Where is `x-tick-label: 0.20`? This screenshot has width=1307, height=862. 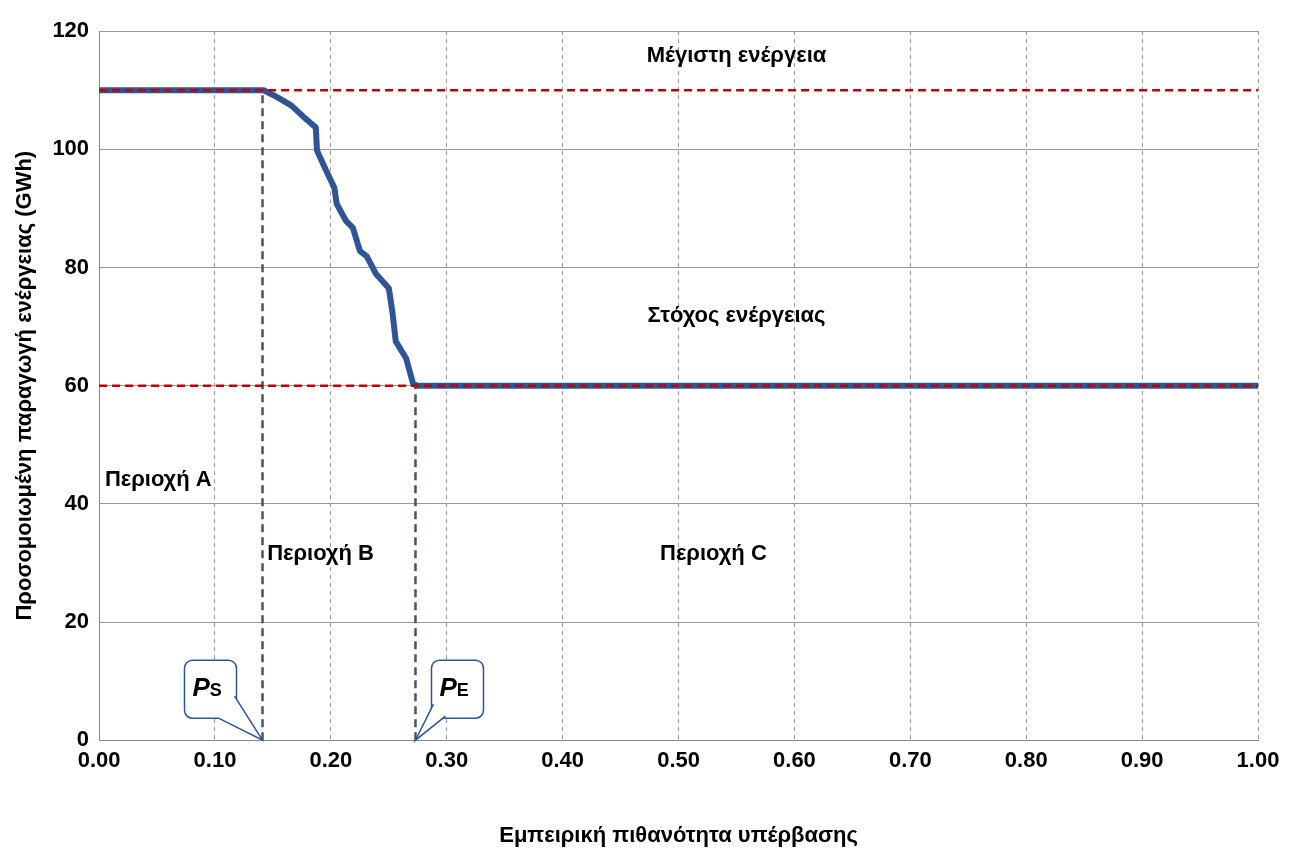 x-tick-label: 0.20 is located at coordinates (331, 760).